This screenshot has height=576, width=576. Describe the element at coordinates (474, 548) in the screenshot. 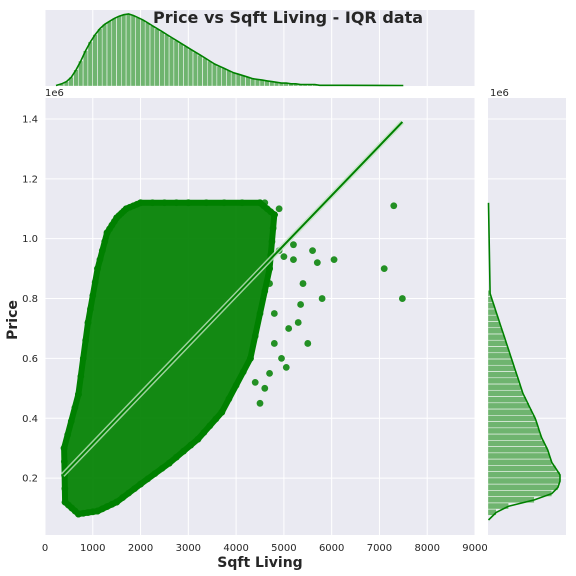

I see `x-tick-label: 9000` at that location.